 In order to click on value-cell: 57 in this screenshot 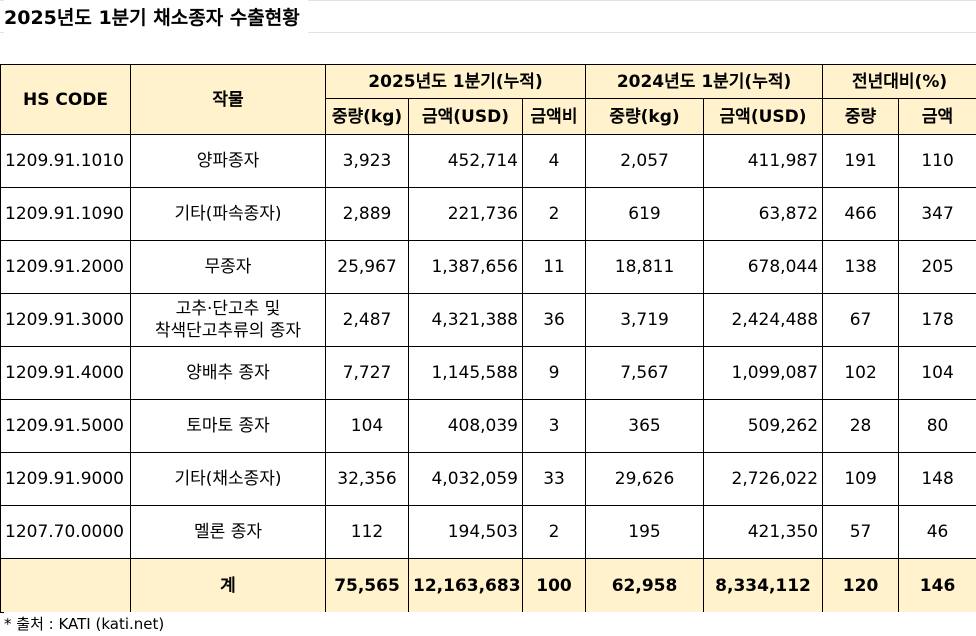, I will do `click(861, 532)`.